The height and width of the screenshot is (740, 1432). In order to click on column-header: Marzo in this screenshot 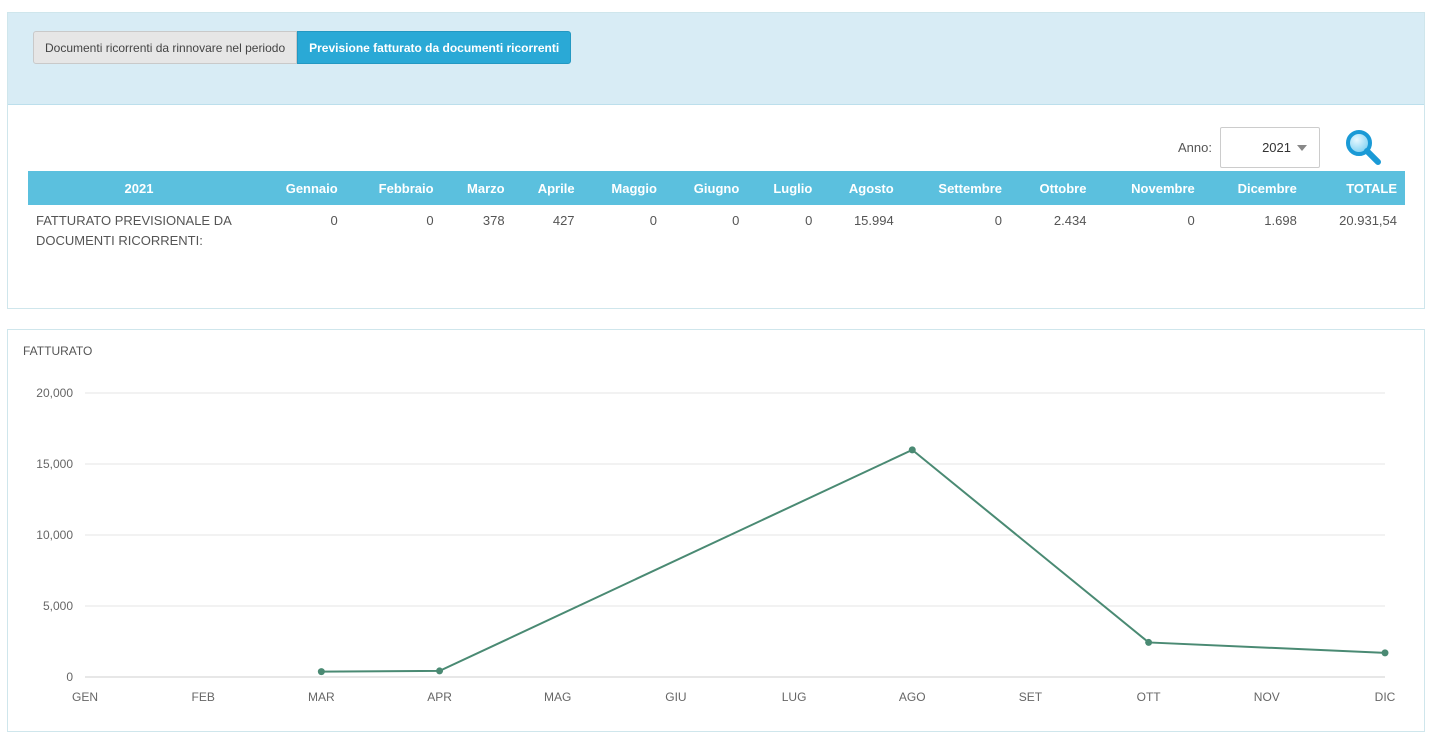, I will do `click(477, 188)`.